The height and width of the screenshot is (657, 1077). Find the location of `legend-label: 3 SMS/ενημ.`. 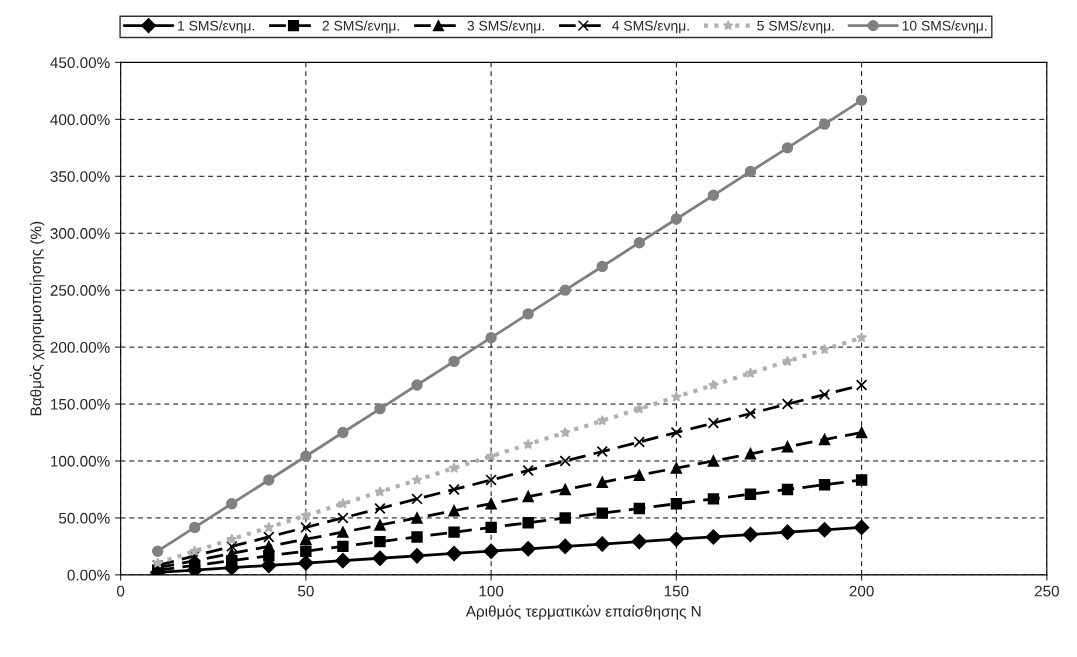

legend-label: 3 SMS/ενημ. is located at coordinates (505, 27).